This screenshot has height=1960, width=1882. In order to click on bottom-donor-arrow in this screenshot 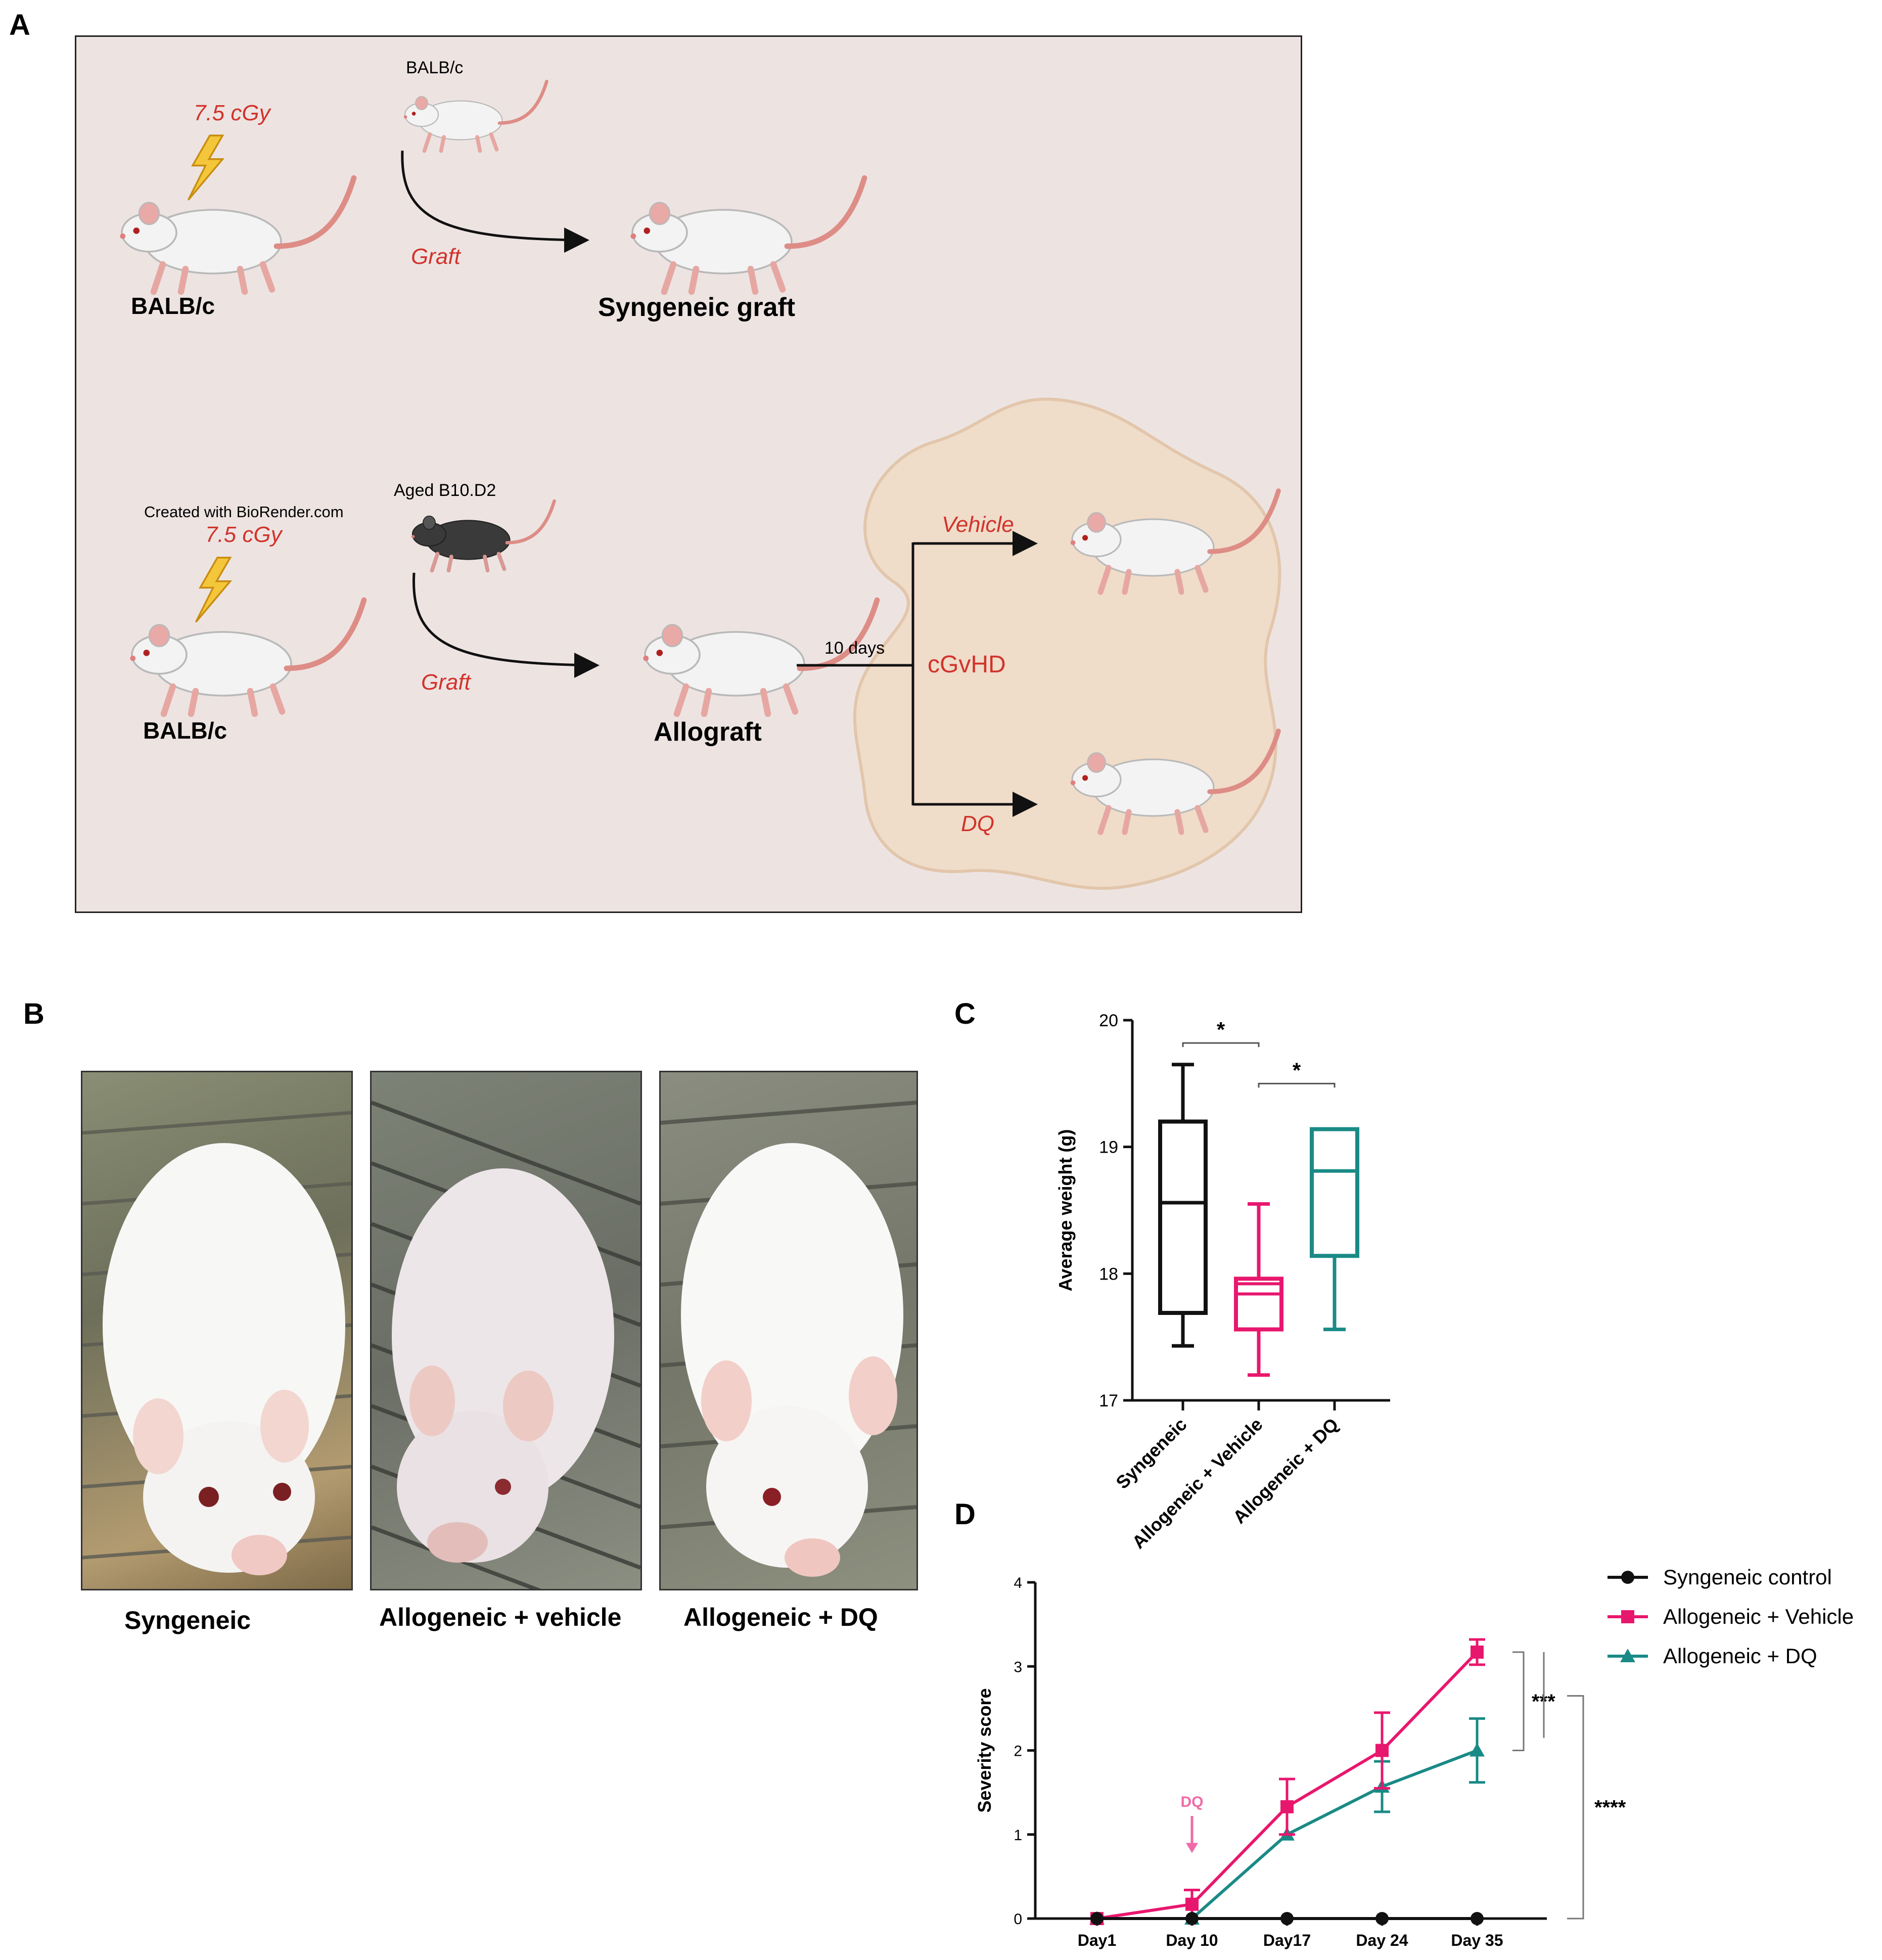, I will do `click(503, 619)`.